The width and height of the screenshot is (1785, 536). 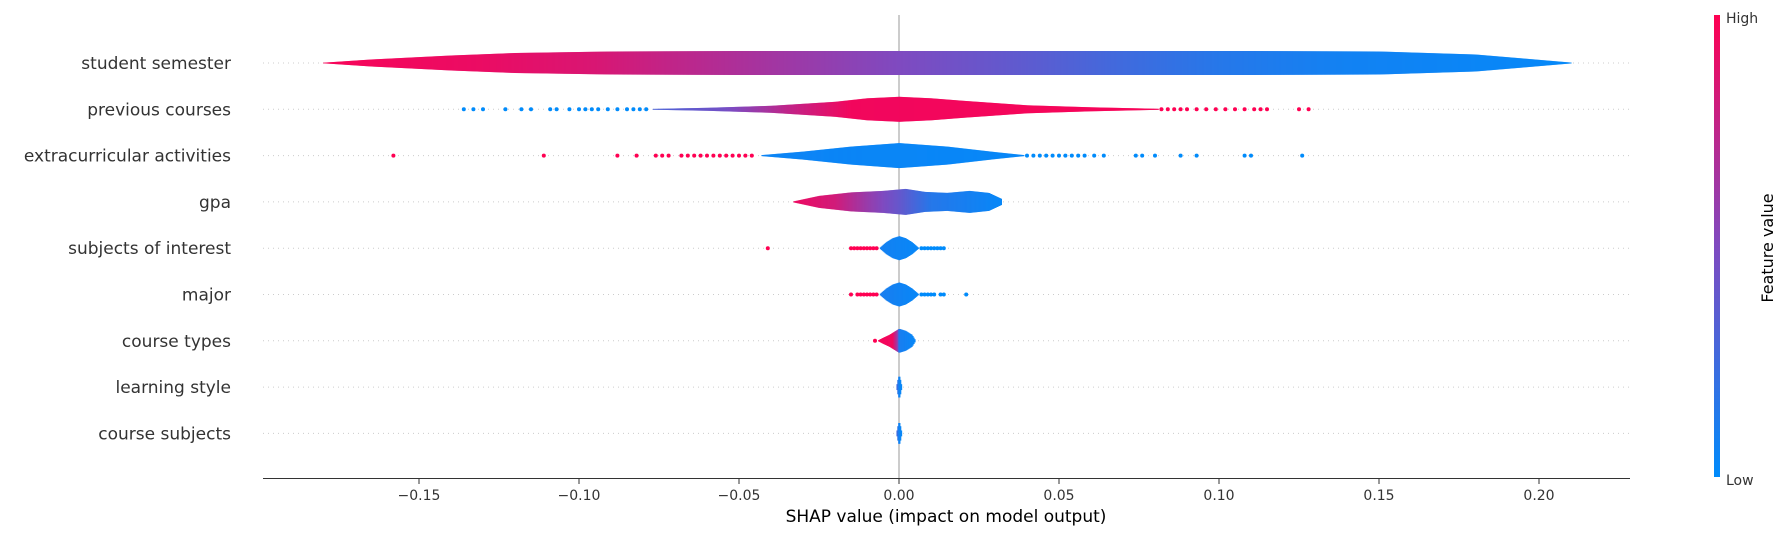 What do you see at coordinates (1742, 19) in the screenshot?
I see `colorbar-high-label: High` at bounding box center [1742, 19].